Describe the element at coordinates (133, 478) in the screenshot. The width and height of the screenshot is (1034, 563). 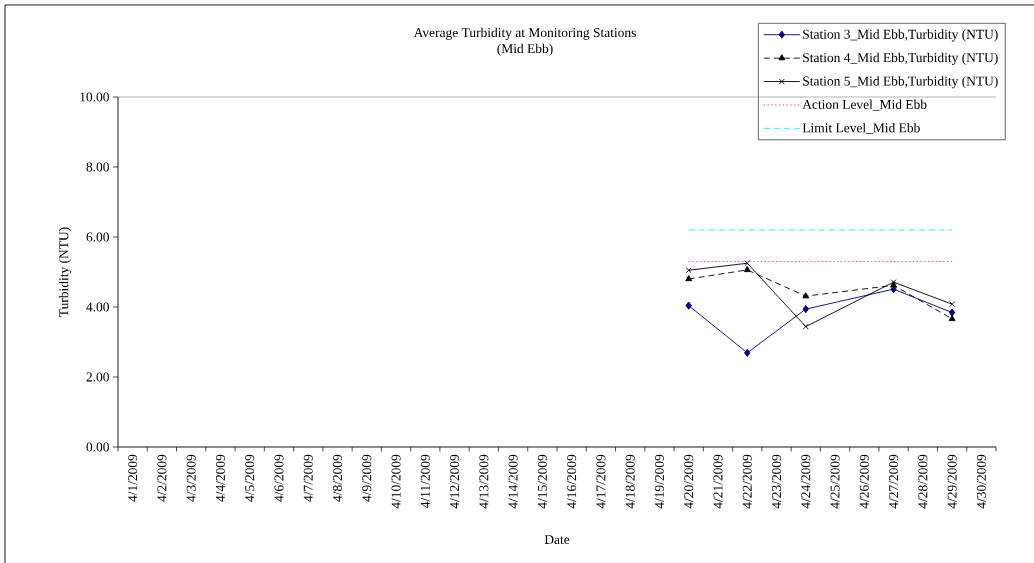
I see `x-tick-label: 4/1/2009` at that location.